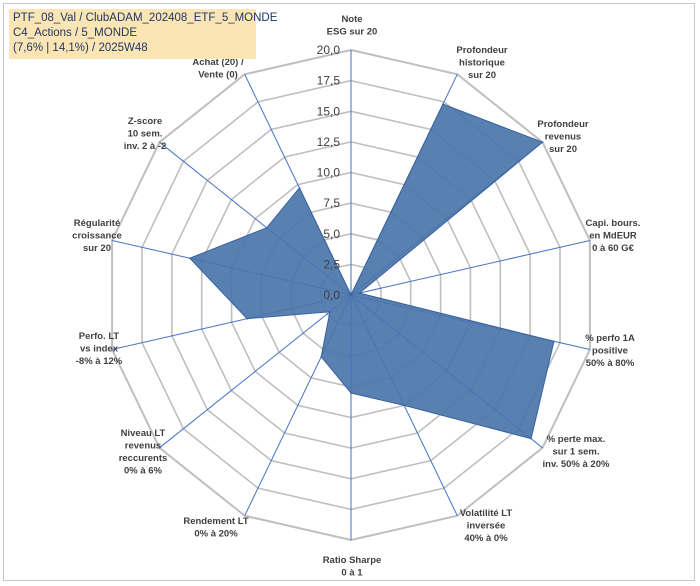  Describe the element at coordinates (143, 452) in the screenshot. I see `axis-label: Niveau LT revenus reccurents 0% à 6%` at that location.